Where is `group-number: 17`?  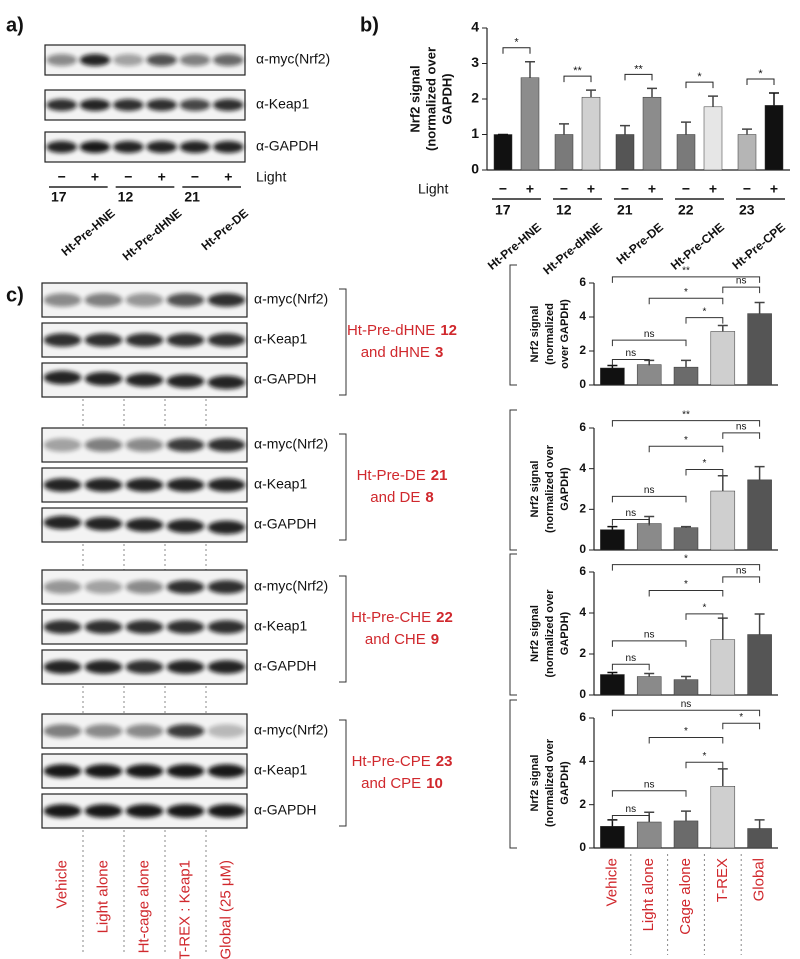 group-number: 17 is located at coordinates (503, 210).